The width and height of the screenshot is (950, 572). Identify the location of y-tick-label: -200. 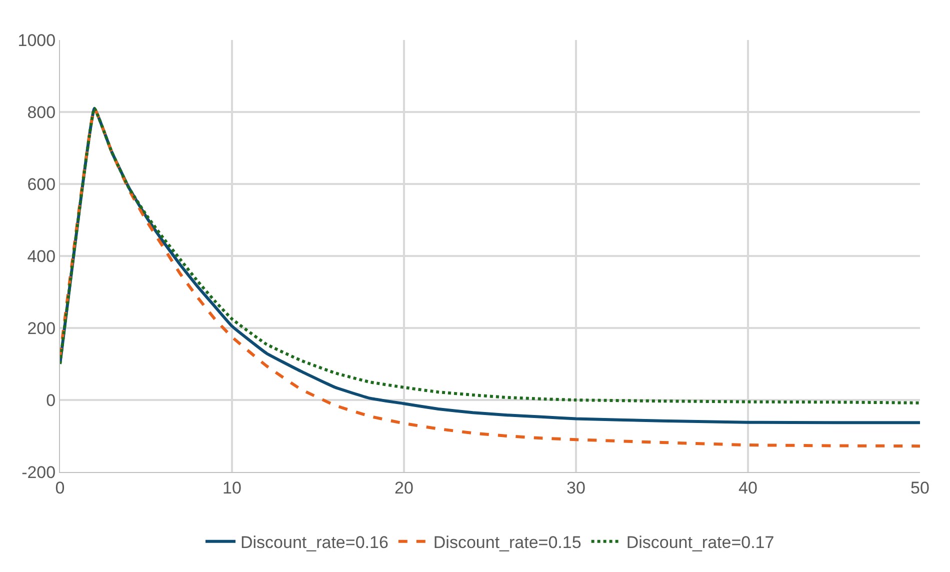
(39, 472).